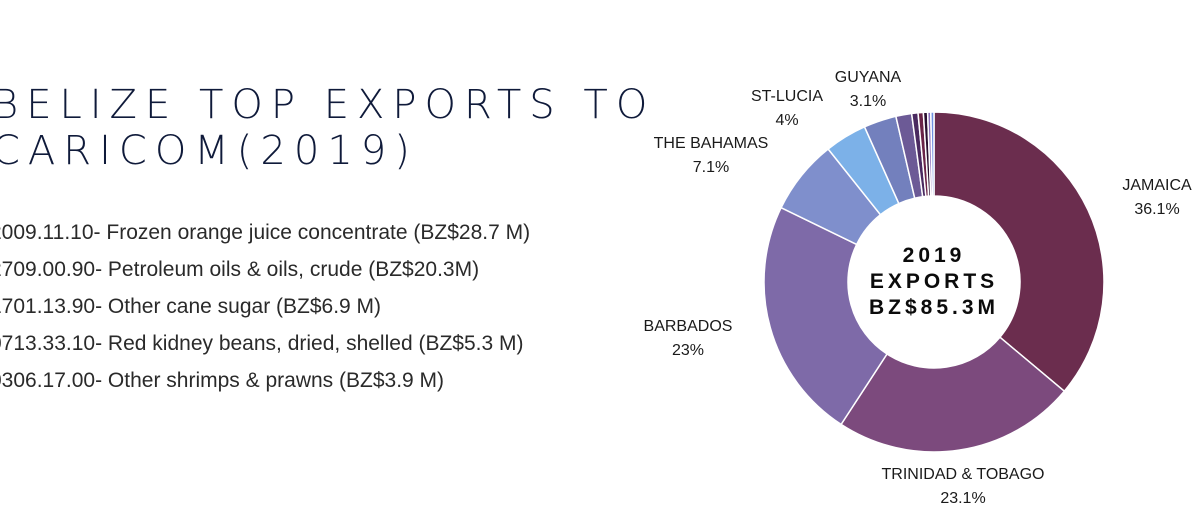 This screenshot has height=521, width=1200. Describe the element at coordinates (787, 96) in the screenshot. I see `slice-label: ST-LUCIA` at that location.